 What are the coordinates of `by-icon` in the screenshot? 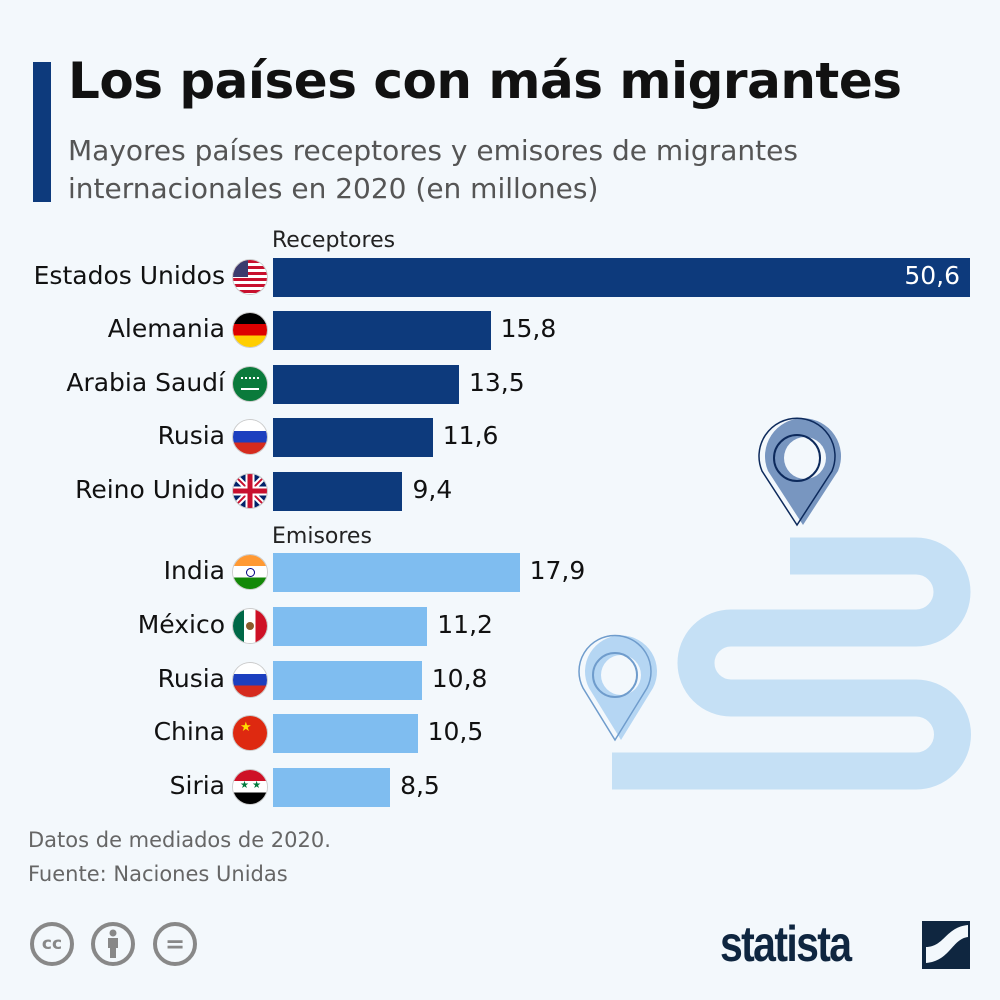 It's located at (113, 944).